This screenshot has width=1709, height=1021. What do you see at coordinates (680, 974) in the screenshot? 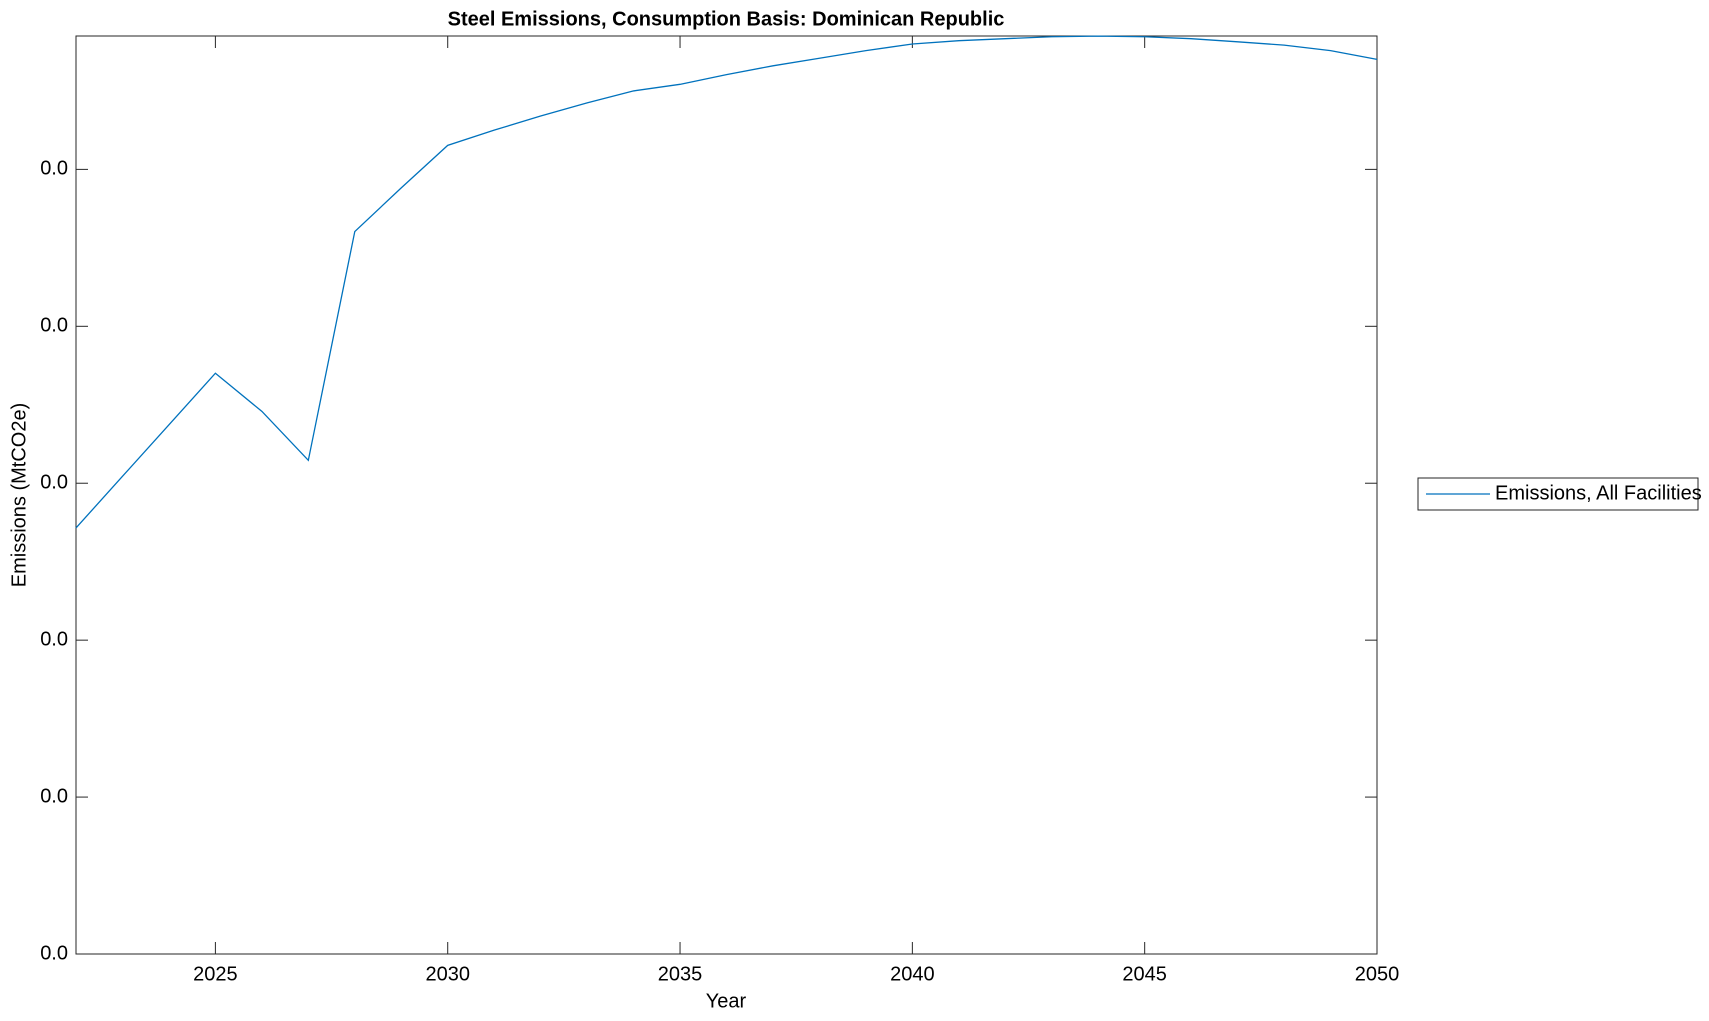
I see `x-tick-label: 2035` at bounding box center [680, 974].